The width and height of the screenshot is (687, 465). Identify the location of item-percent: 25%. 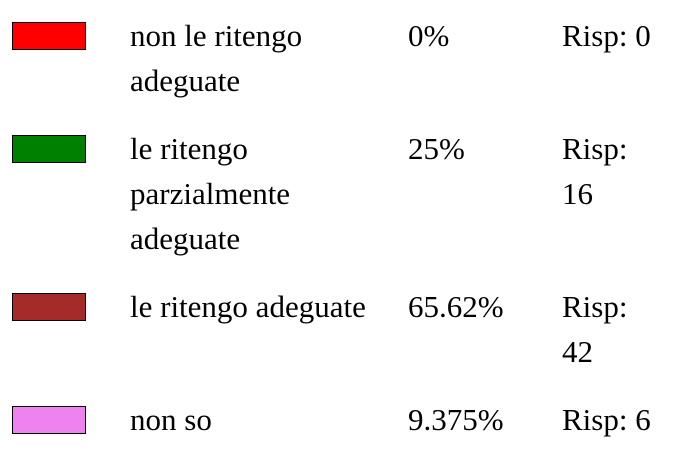
(436, 148).